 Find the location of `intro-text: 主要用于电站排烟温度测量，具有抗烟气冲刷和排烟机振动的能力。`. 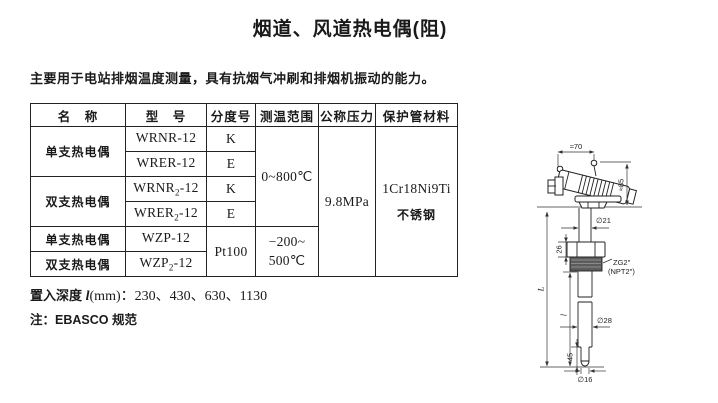

intro-text: 主要用于电站排烟温度测量，具有抗烟气冲刷和排烟机振动的能力。 is located at coordinates (233, 78).